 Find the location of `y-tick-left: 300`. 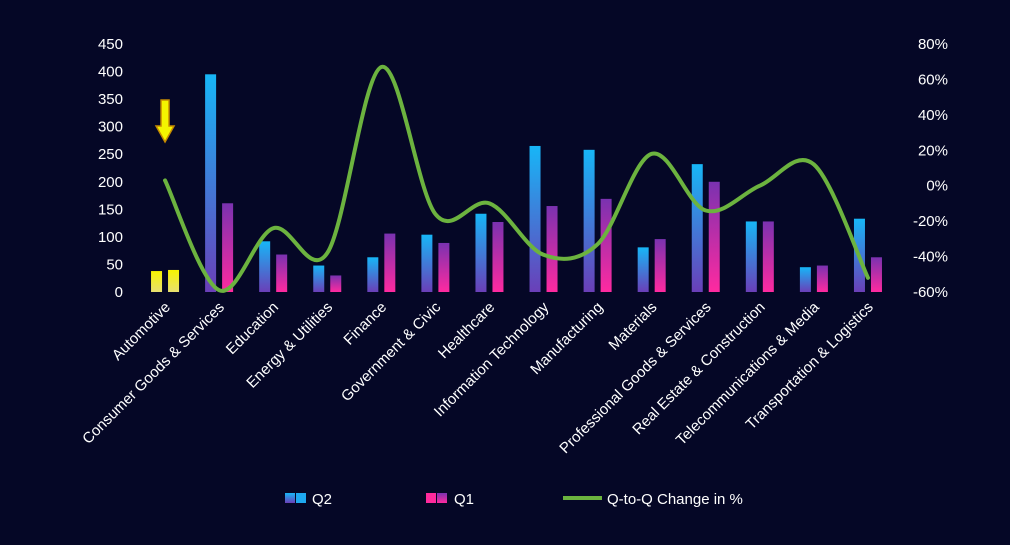

y-tick-left: 300 is located at coordinates (110, 127).